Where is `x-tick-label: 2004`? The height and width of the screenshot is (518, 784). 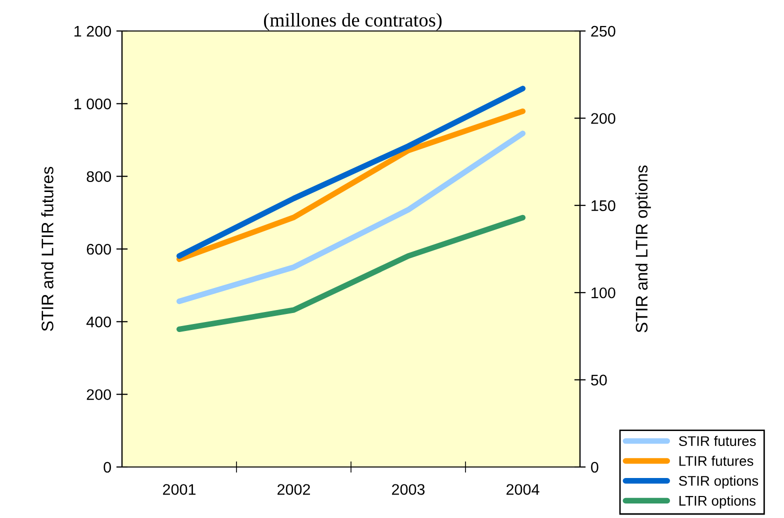
x-tick-label: 2004 is located at coordinates (523, 489).